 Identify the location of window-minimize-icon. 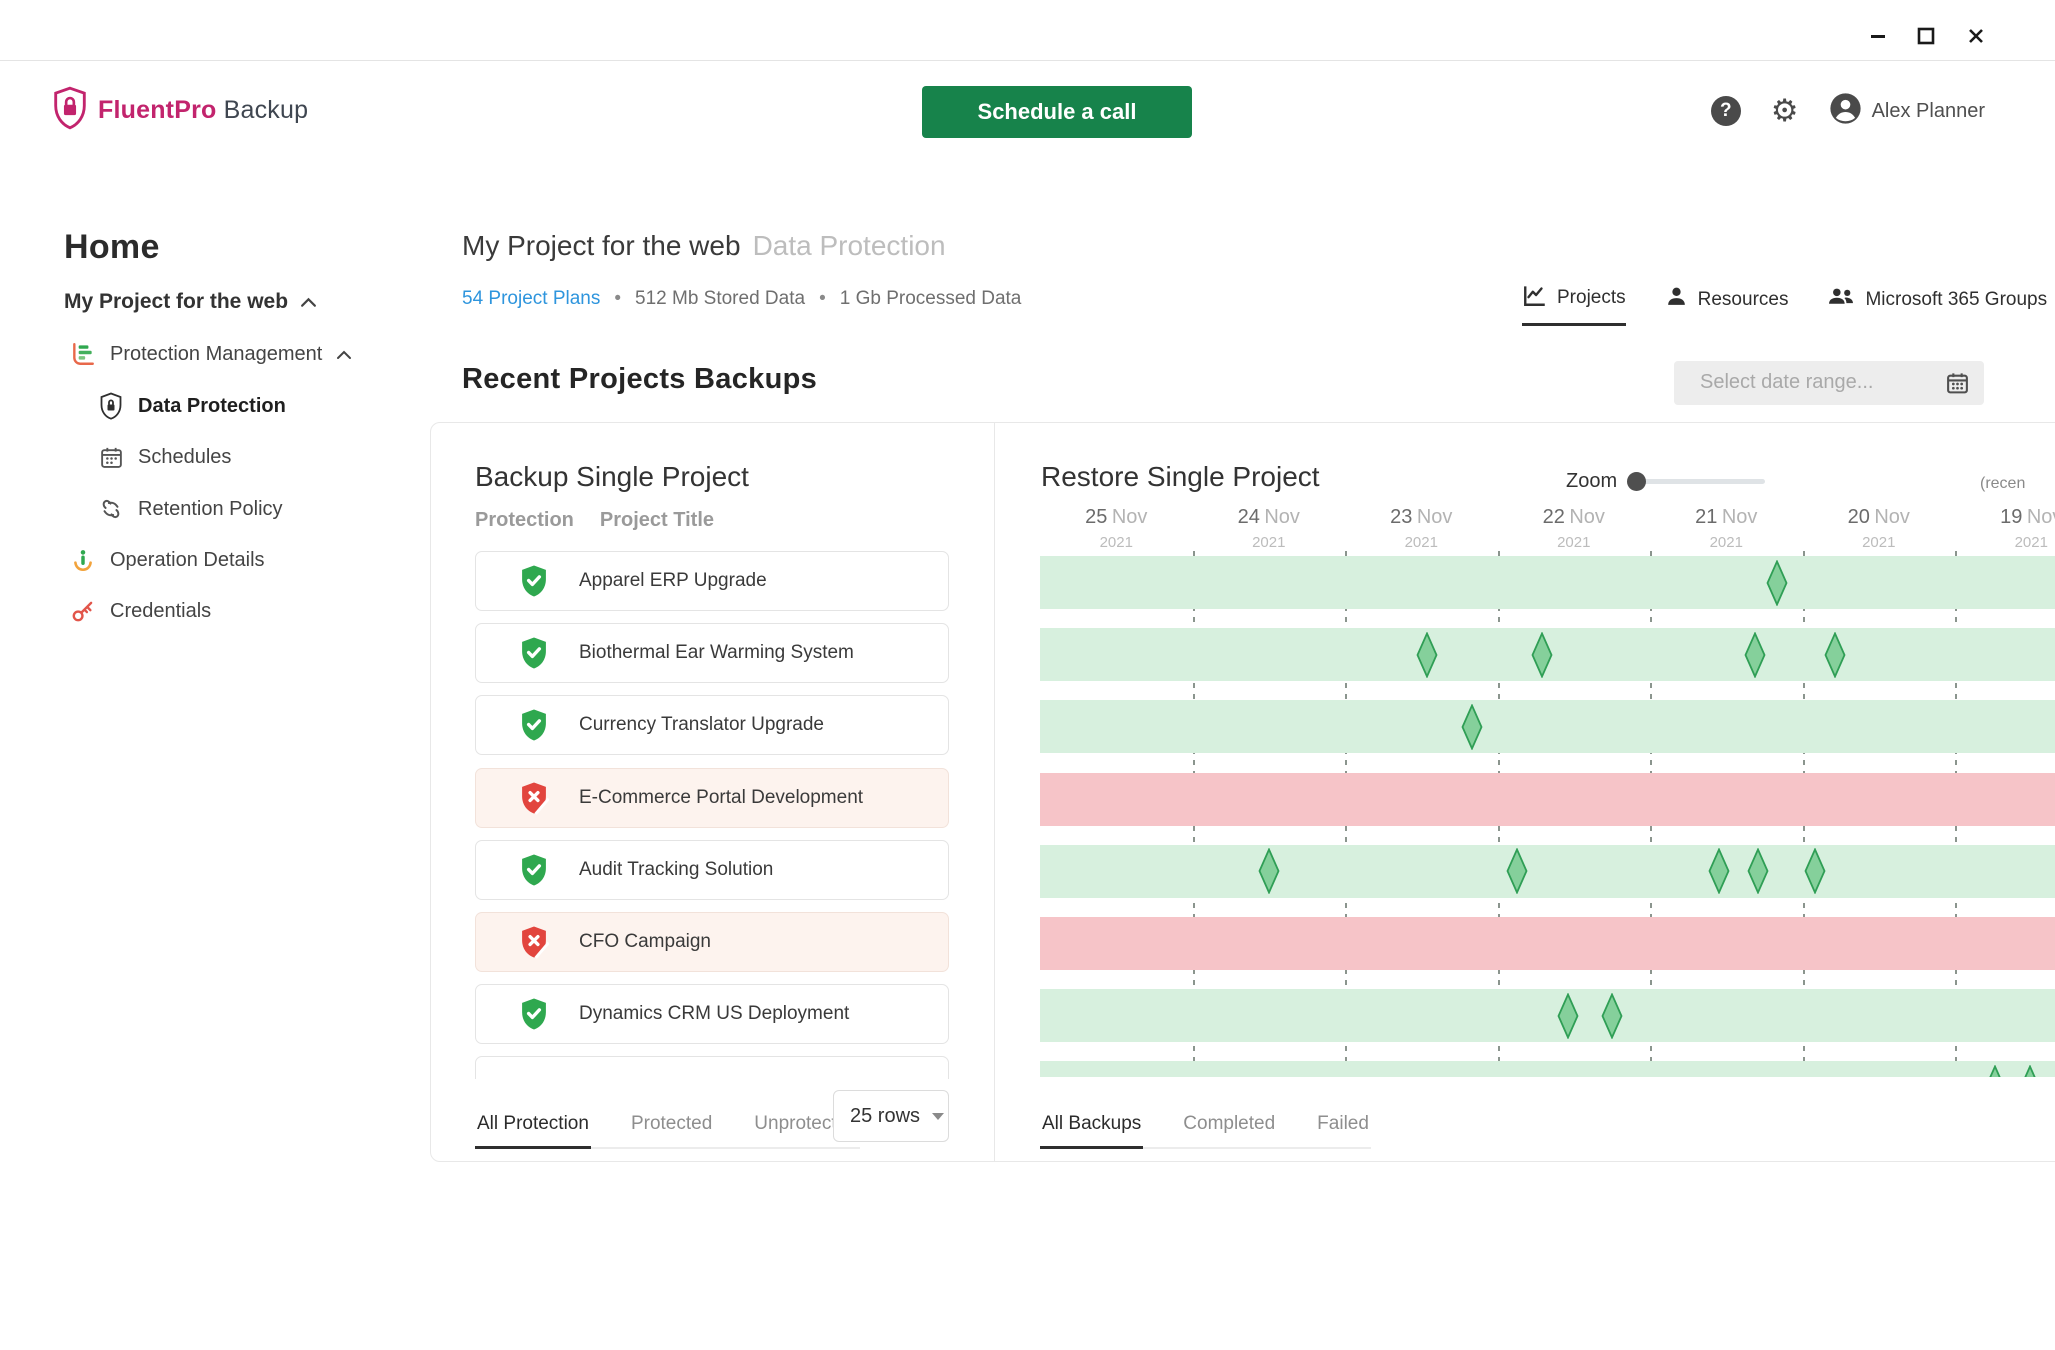
(1878, 36).